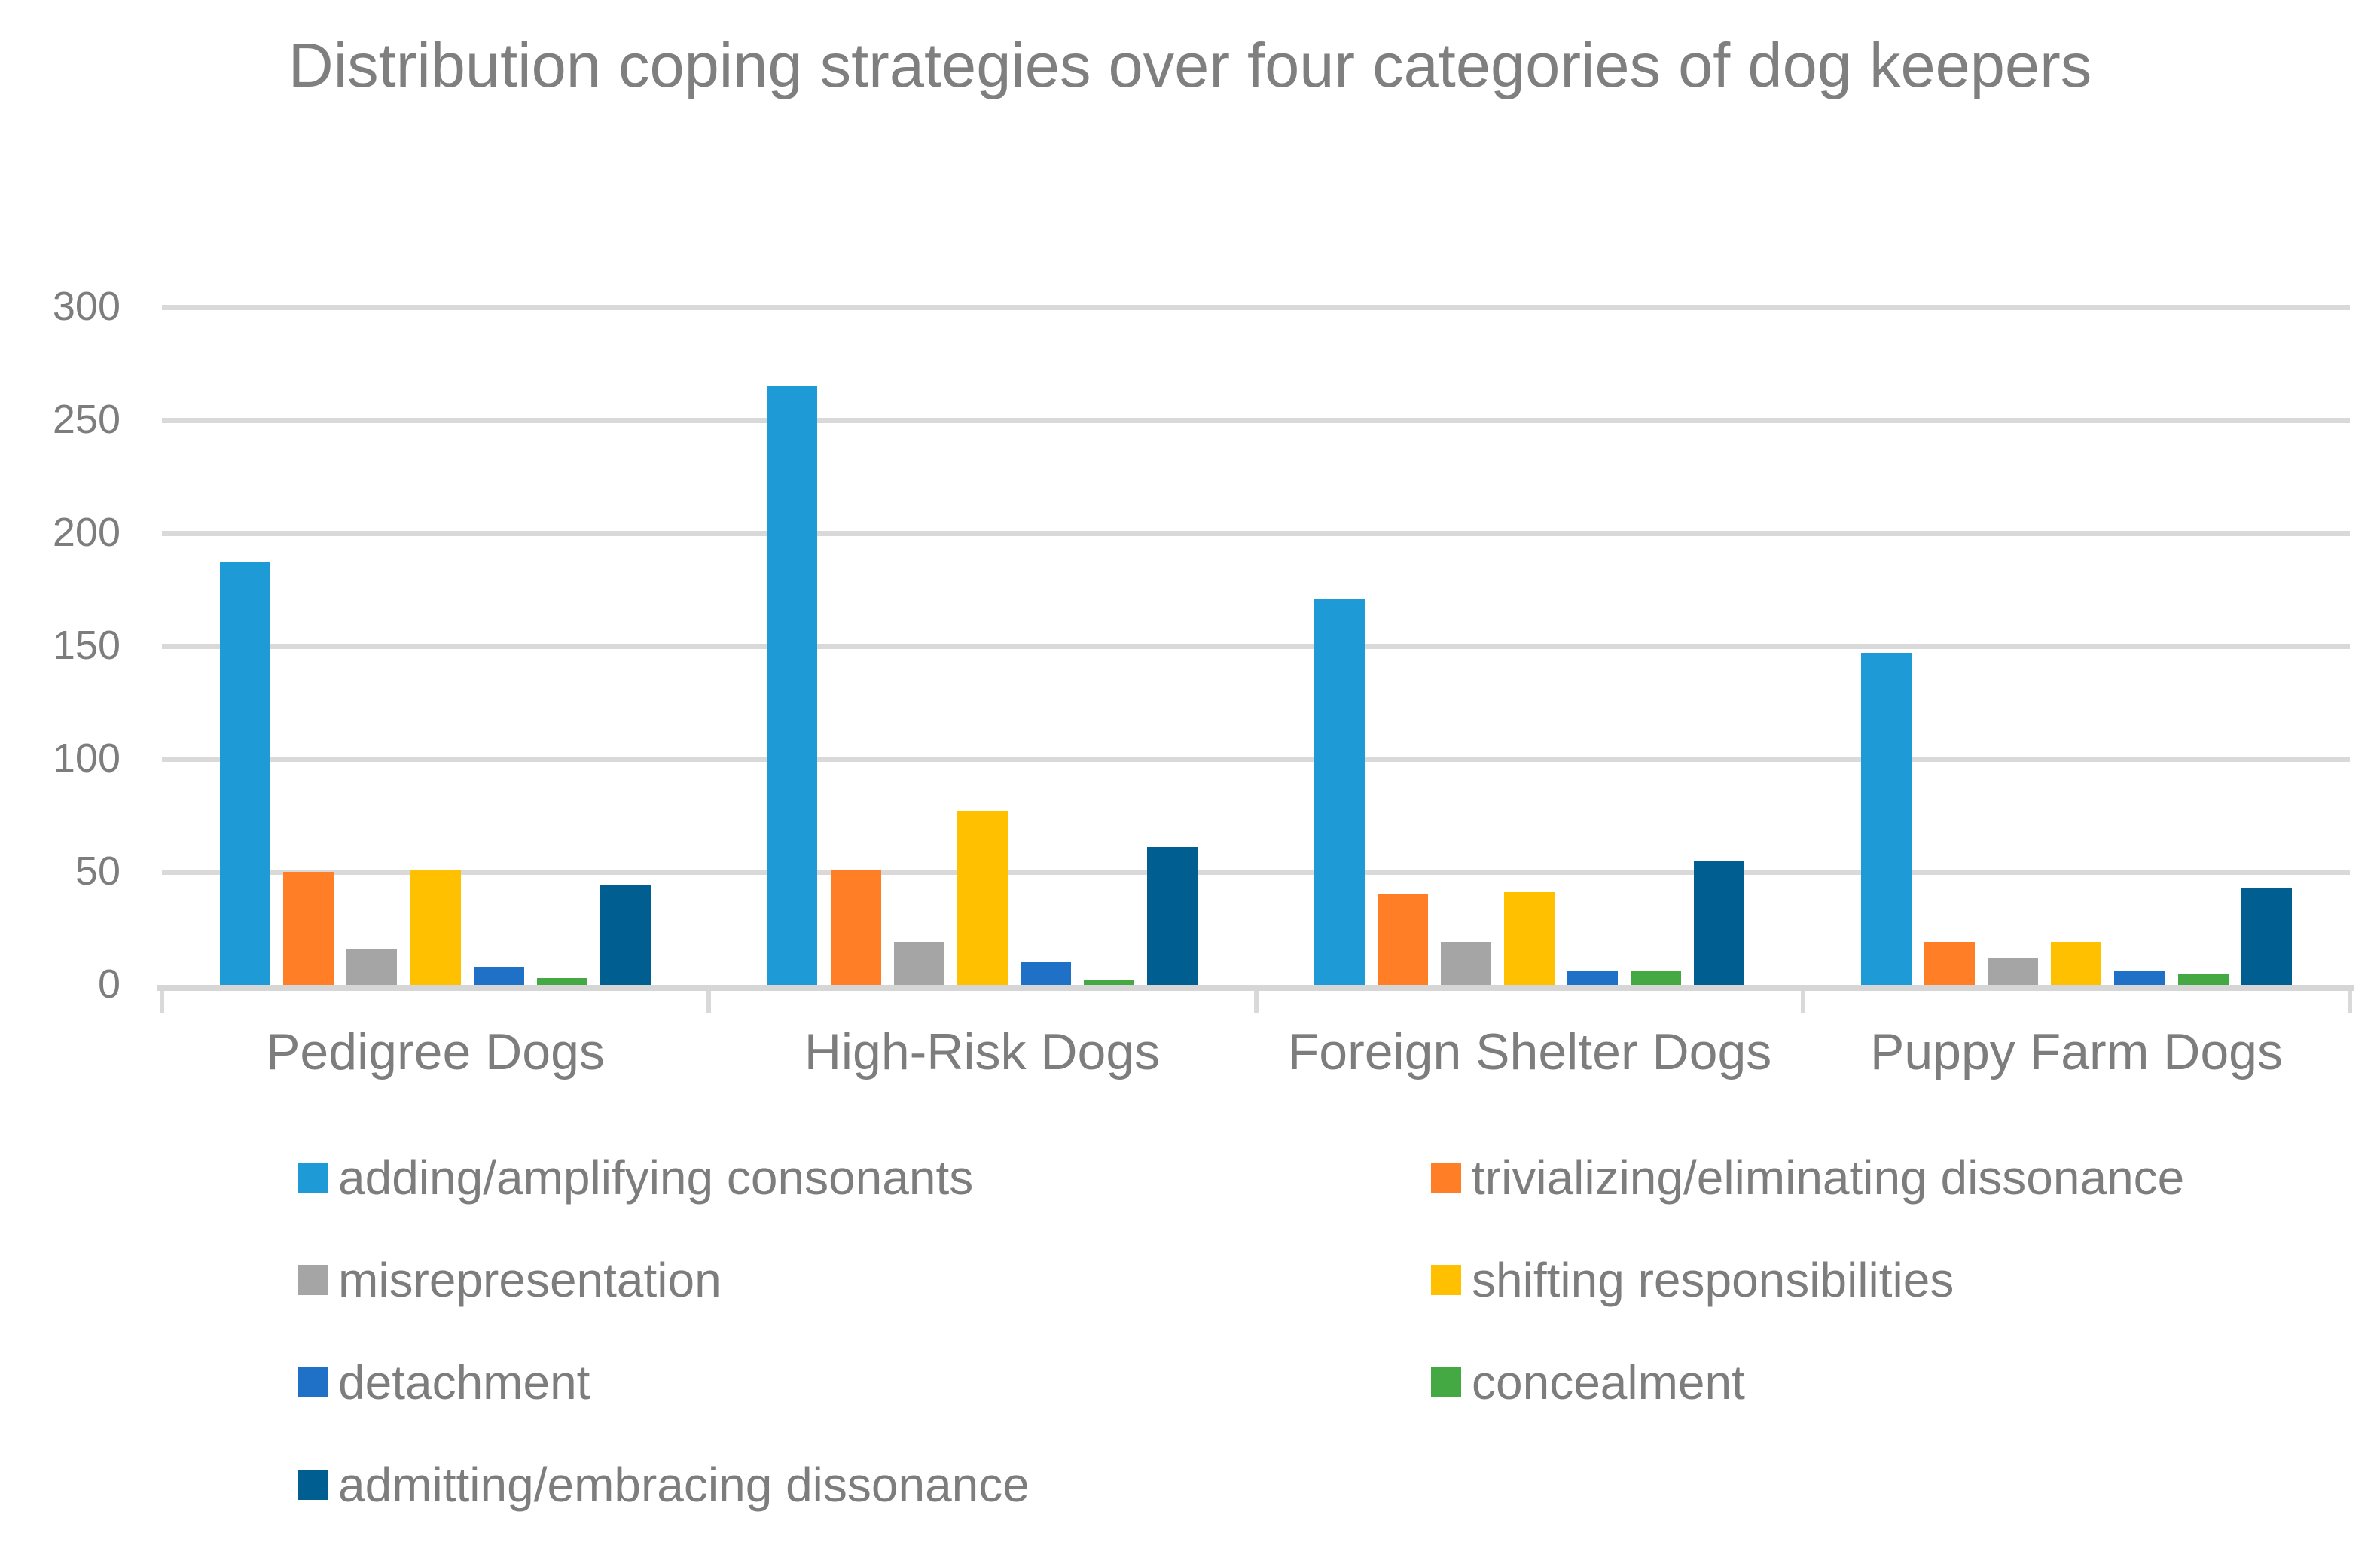 This screenshot has width=2380, height=1545. Describe the element at coordinates (1828, 1177) in the screenshot. I see `legend-label-trivializing-eliminating-dissonance: trivializing/eliminating dissonance` at that location.